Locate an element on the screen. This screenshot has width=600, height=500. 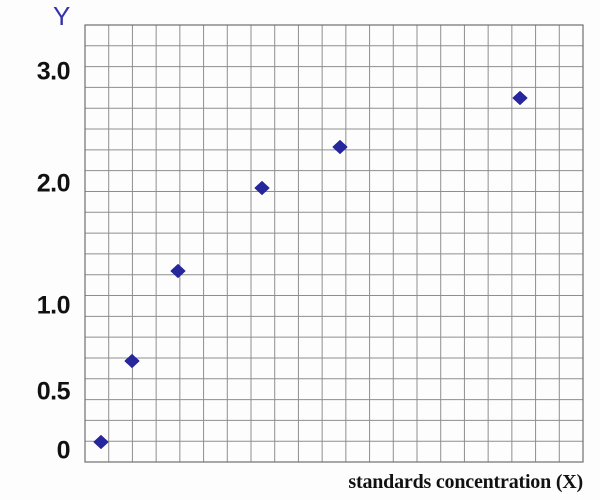
y-tick-label: 2.0 is located at coordinates (53, 183).